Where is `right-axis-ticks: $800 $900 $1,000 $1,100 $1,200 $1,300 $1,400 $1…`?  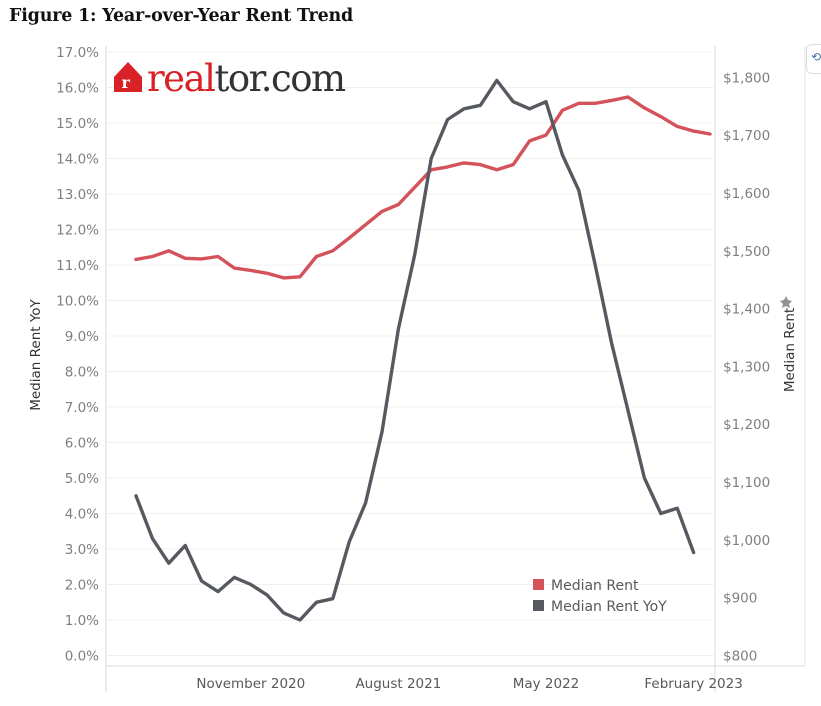
right-axis-ticks: $800 $900 $1,000 $1,100 $1,200 $1,300 $1,400 $1… is located at coordinates (746, 367).